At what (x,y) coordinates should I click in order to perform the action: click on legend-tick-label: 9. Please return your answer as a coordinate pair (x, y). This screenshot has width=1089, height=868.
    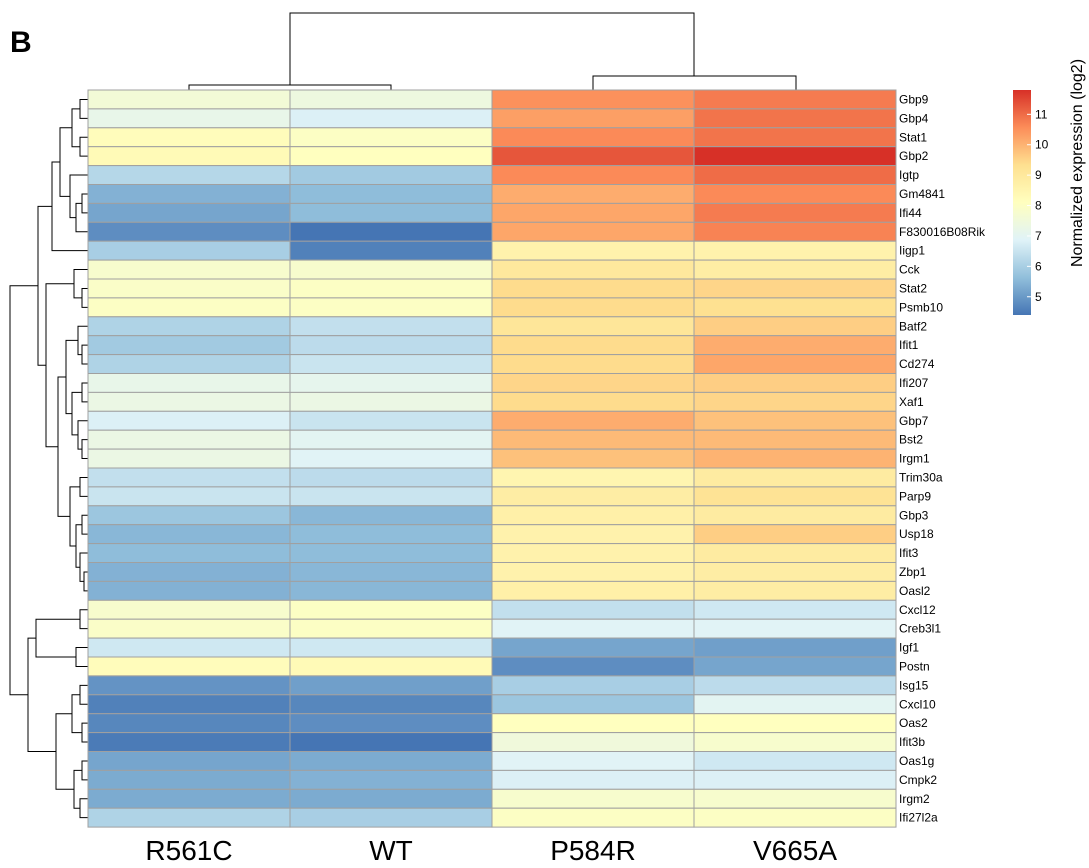
    Looking at the image, I should click on (1038, 175).